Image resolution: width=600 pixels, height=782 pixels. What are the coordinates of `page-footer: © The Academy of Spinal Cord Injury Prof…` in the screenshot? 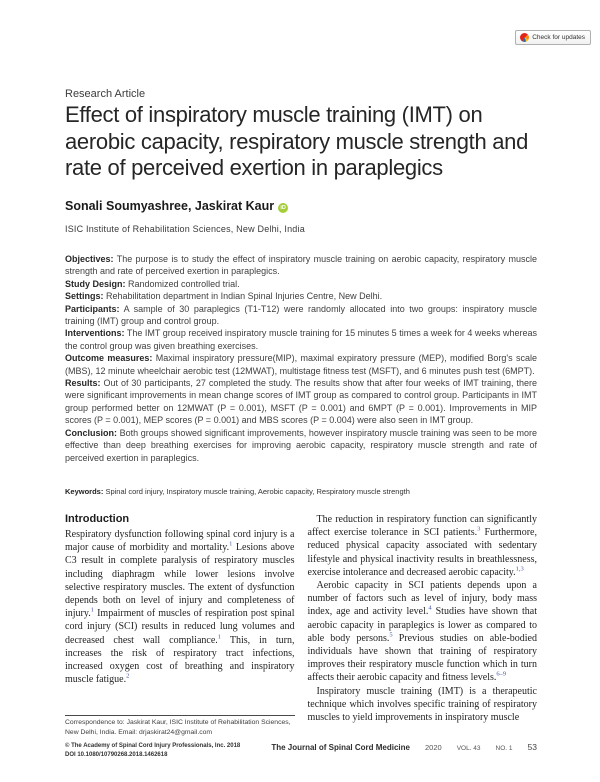 It's located at (301, 750).